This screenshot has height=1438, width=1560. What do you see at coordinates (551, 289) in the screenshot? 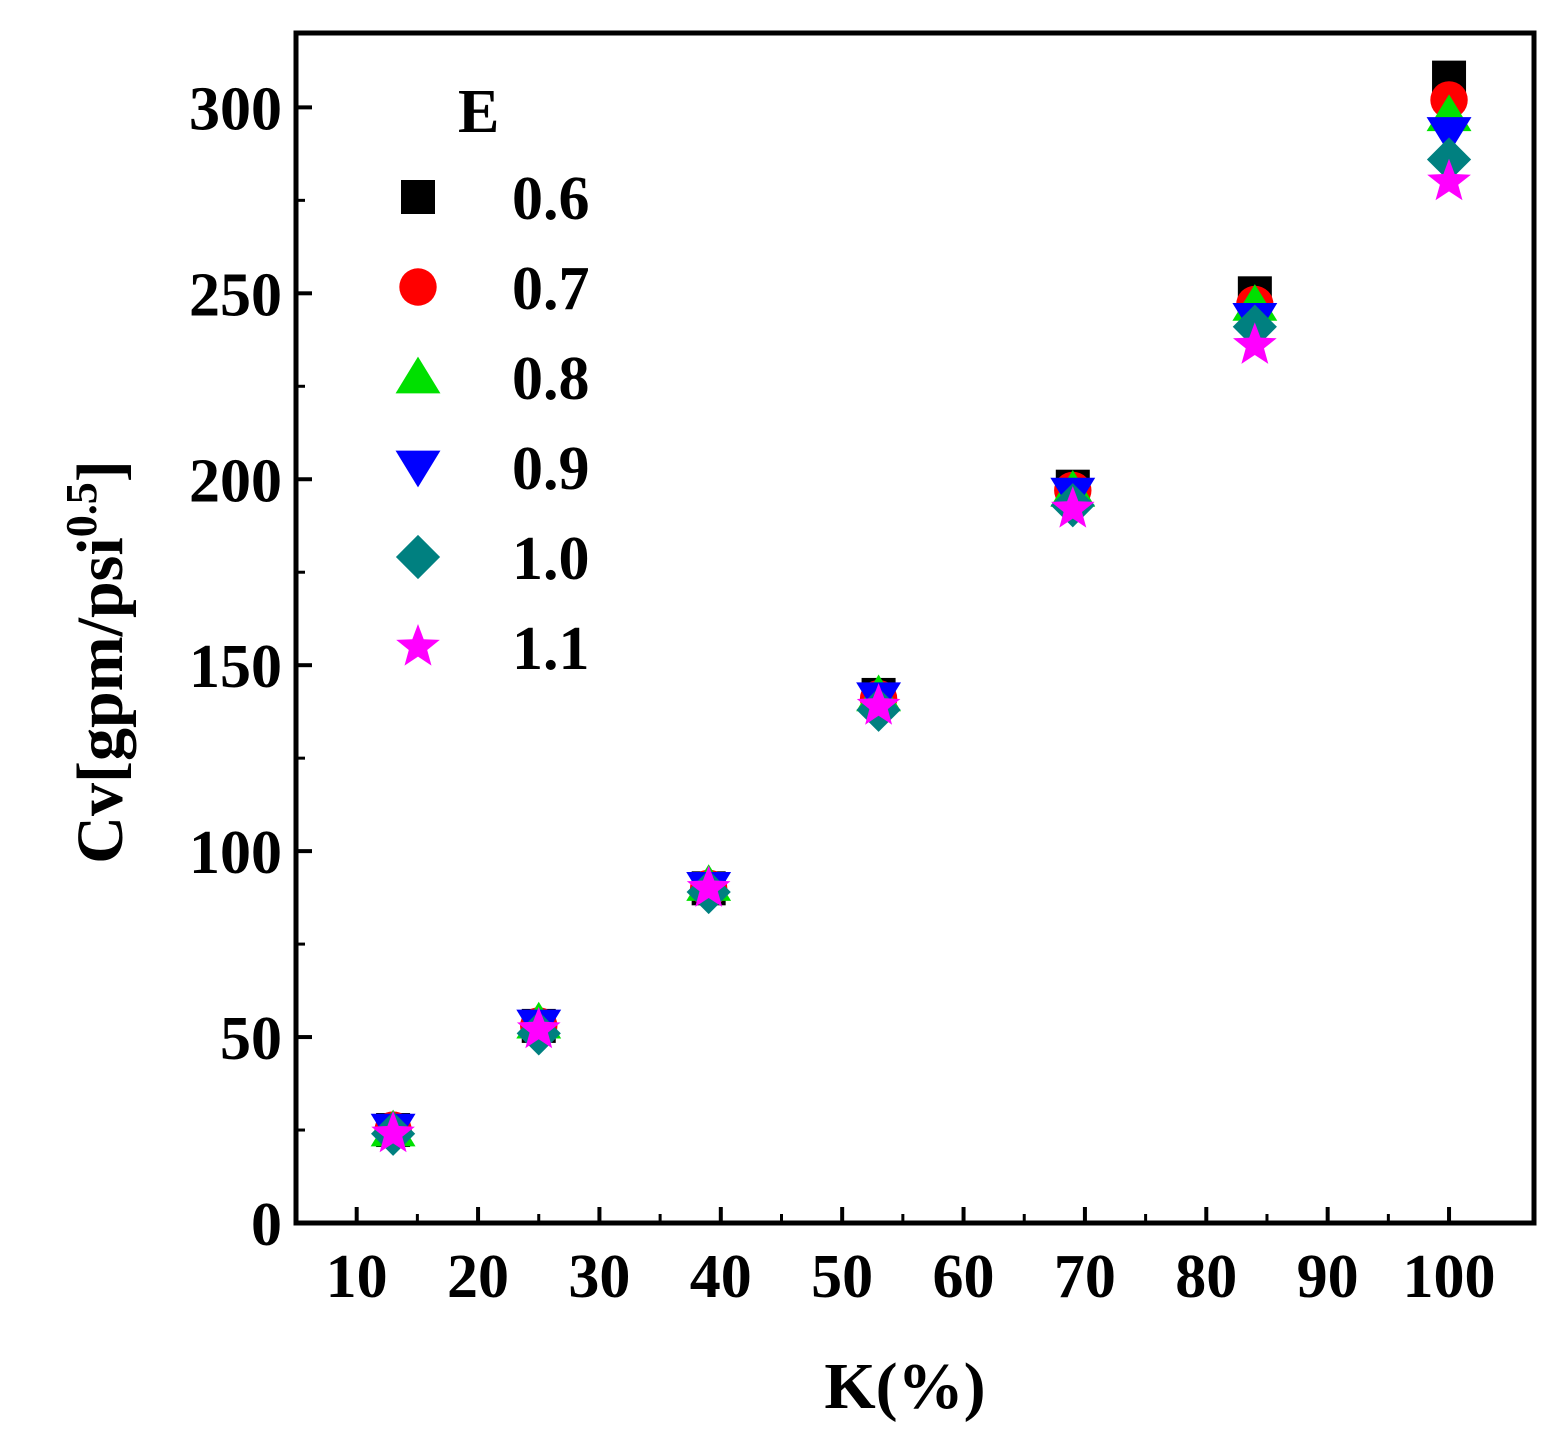
I see `legend-label: 0.7` at bounding box center [551, 289].